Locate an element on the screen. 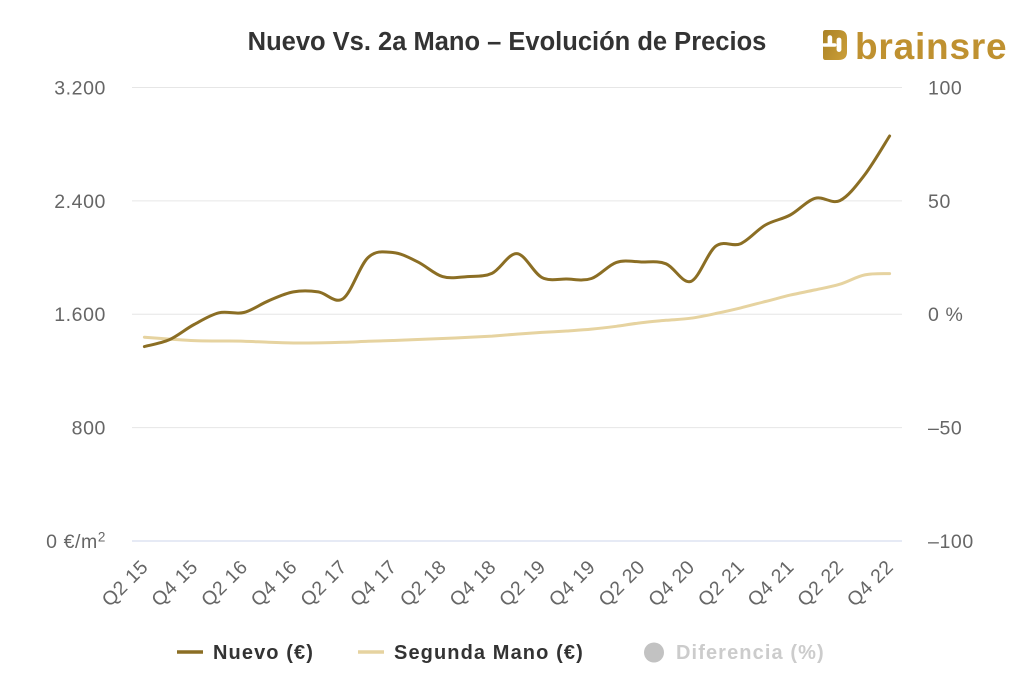 The image size is (1024, 692). svg-text: 0 €/m2 is located at coordinates (76, 542).